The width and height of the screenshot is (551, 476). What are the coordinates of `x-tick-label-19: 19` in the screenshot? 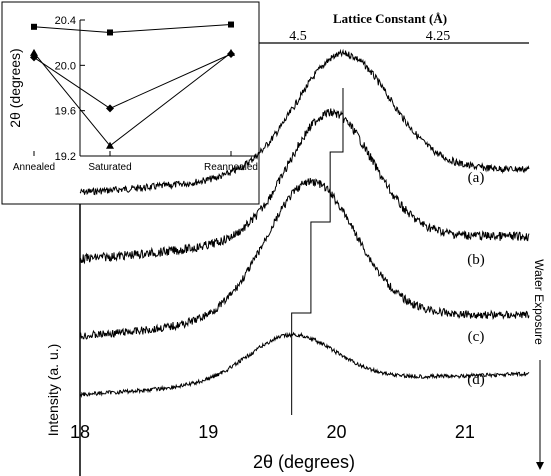 It's located at (208, 432).